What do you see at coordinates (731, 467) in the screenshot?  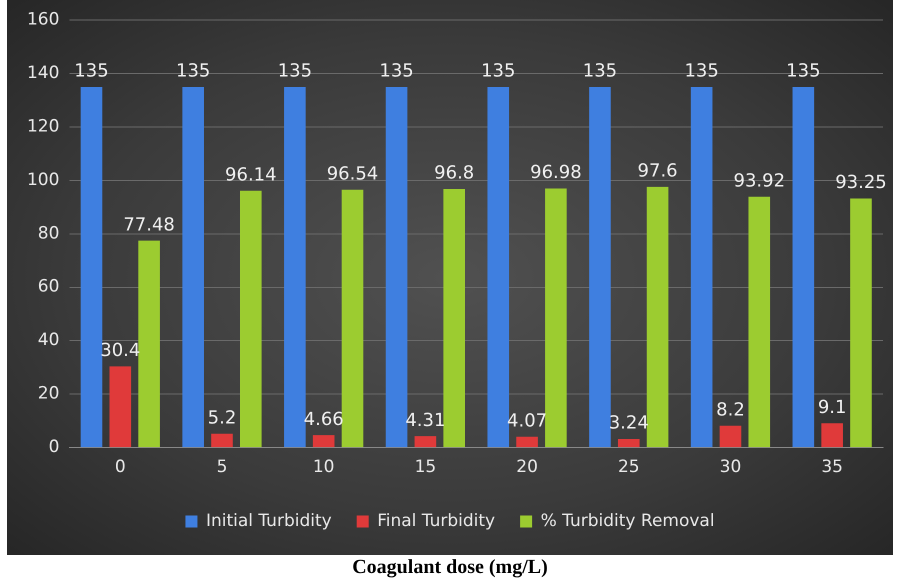 I see `x-tick-label: 30` at bounding box center [731, 467].